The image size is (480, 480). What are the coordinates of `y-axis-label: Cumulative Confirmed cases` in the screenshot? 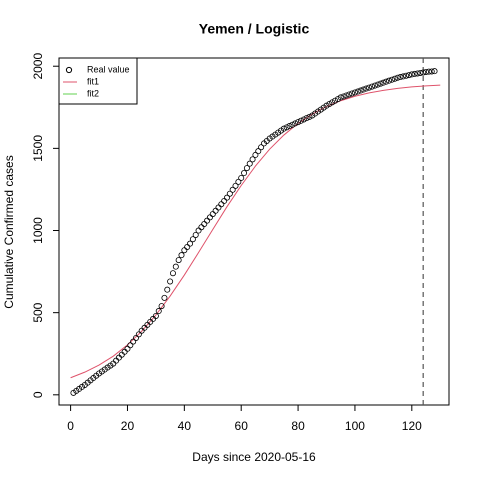 It's located at (9, 231).